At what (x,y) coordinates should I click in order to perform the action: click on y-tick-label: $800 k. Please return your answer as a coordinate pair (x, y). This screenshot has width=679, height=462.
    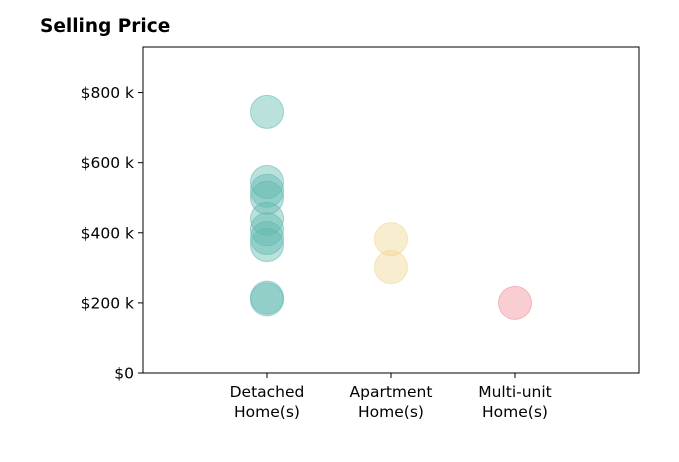
    Looking at the image, I should click on (107, 93).